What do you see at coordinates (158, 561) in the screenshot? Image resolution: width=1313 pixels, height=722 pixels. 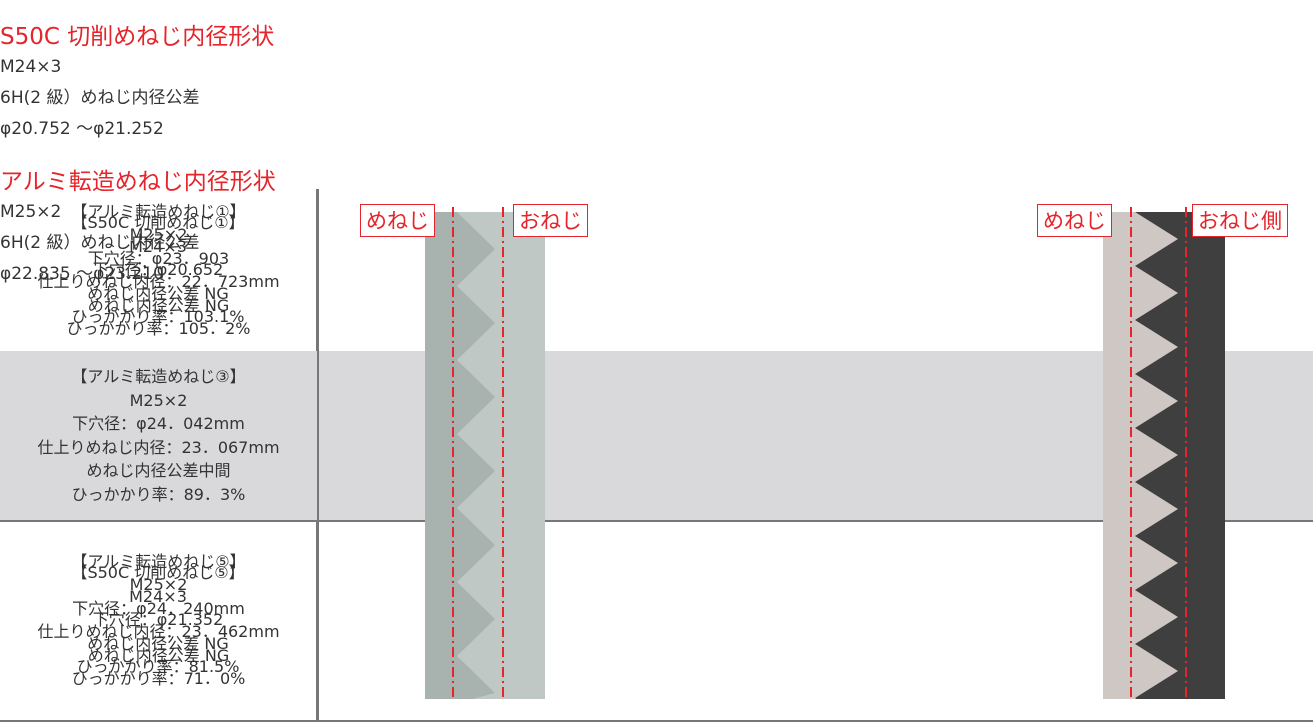 I see `spec-line: 【アルミ転造めねじ⑤】` at bounding box center [158, 561].